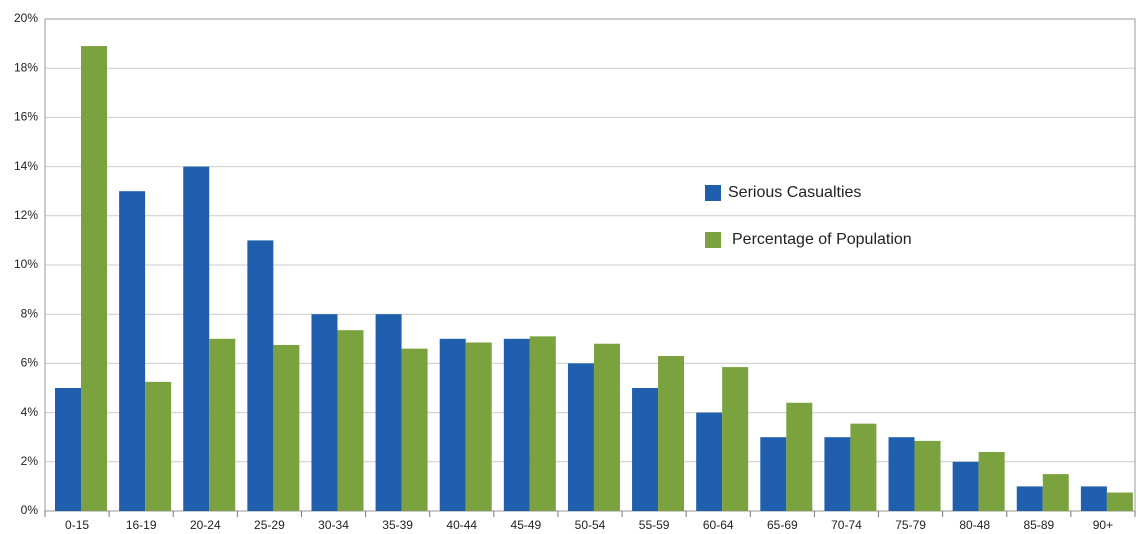 This screenshot has height=534, width=1139. I want to click on x-tick-label: 55-59, so click(654, 525).